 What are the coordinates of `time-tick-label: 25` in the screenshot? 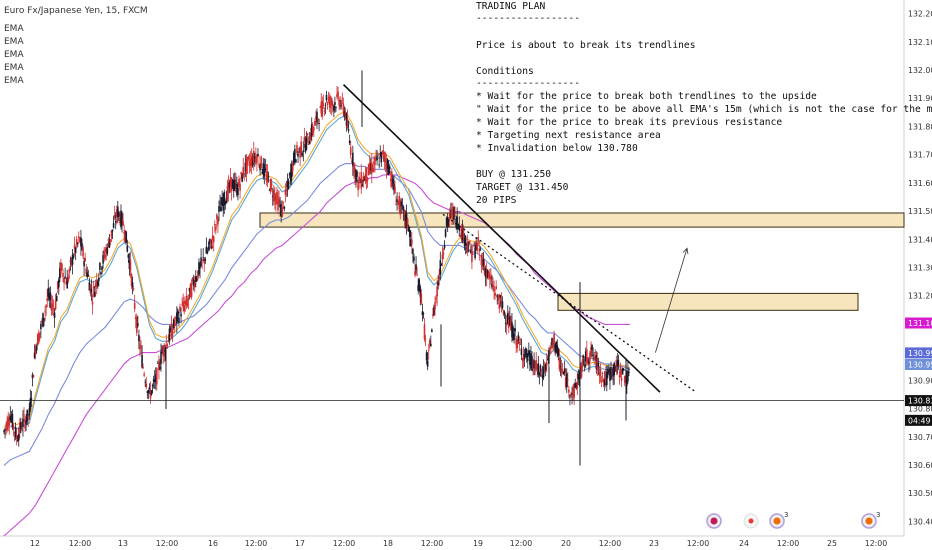 It's located at (832, 543).